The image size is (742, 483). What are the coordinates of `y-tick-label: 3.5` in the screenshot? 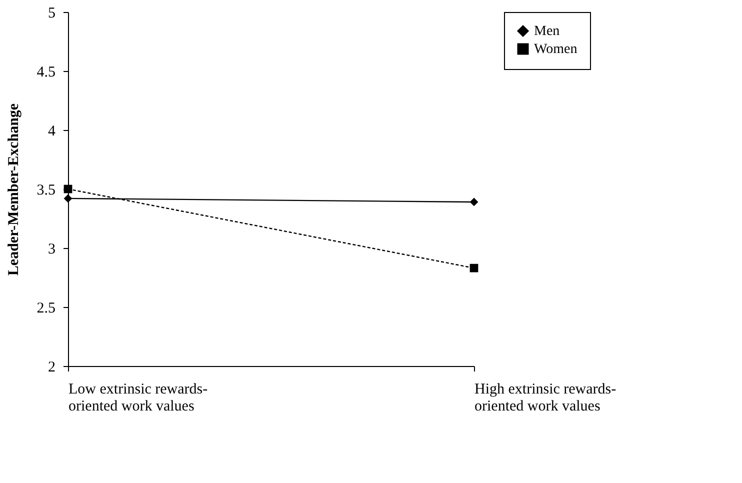 It's located at (46, 190).